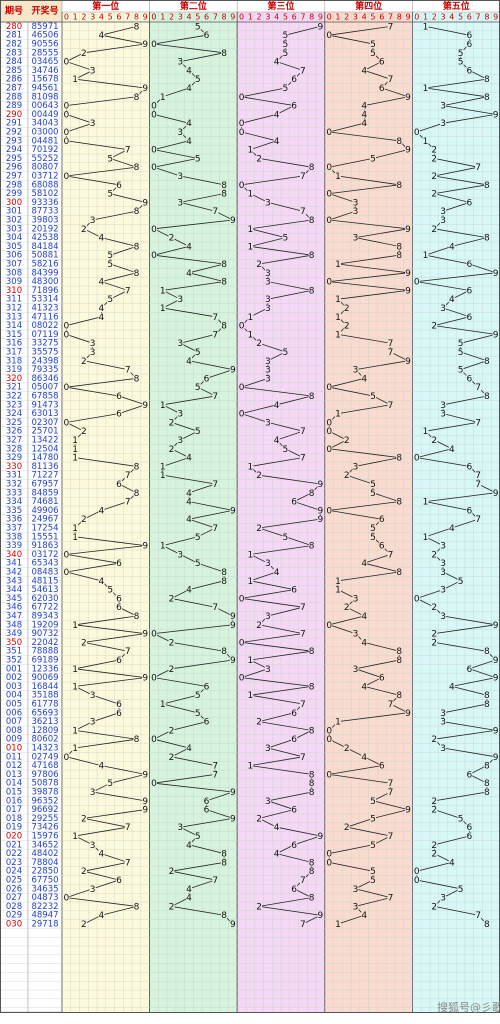  I want to click on period: 313, so click(14, 317).